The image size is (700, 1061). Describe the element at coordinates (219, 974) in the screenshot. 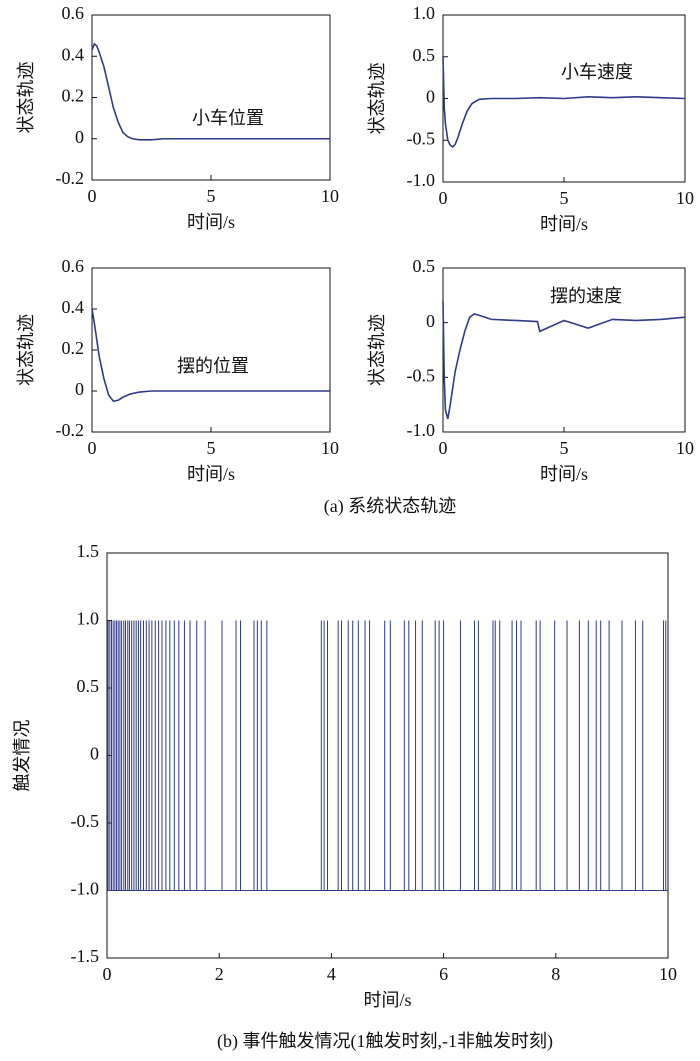

I see `x-tick-label: 2` at that location.